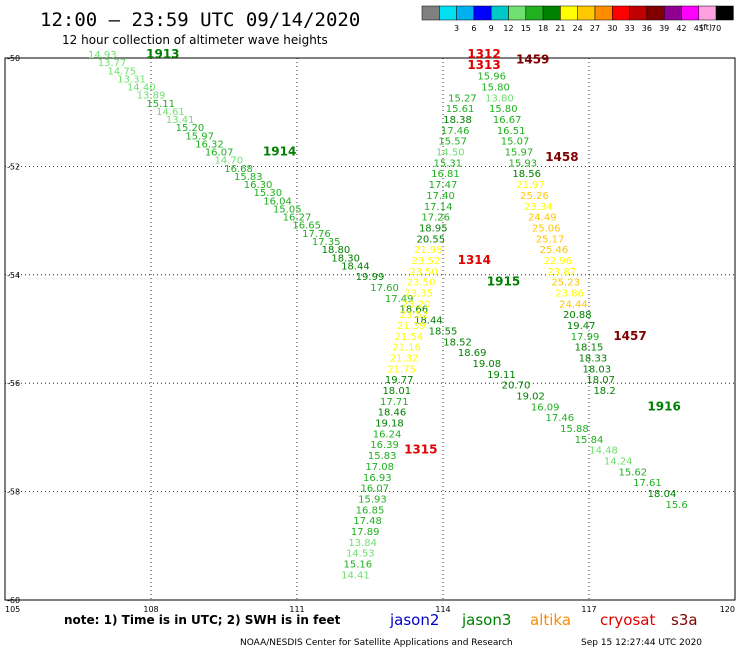  What do you see at coordinates (267, 193) in the screenshot?
I see `swh-value: 15.30` at bounding box center [267, 193].